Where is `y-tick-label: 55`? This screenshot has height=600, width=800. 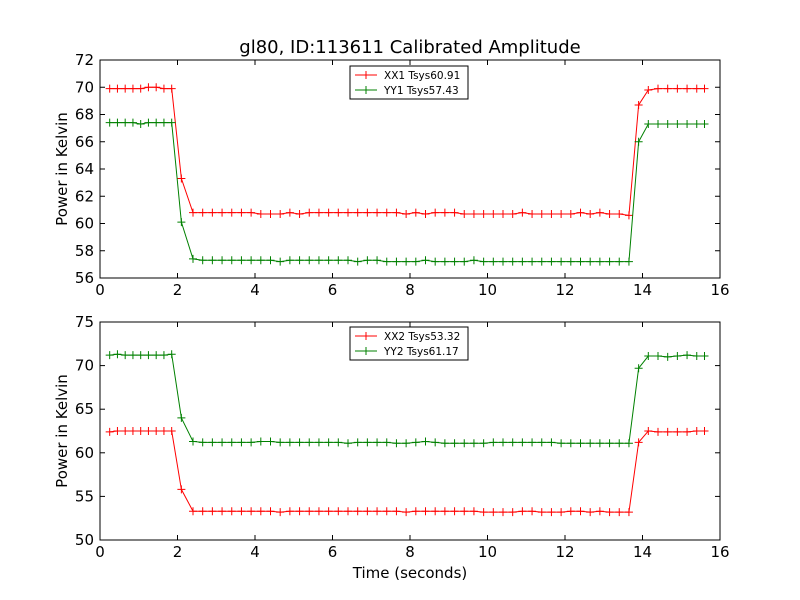 y-tick-label: 55 is located at coordinates (84, 496).